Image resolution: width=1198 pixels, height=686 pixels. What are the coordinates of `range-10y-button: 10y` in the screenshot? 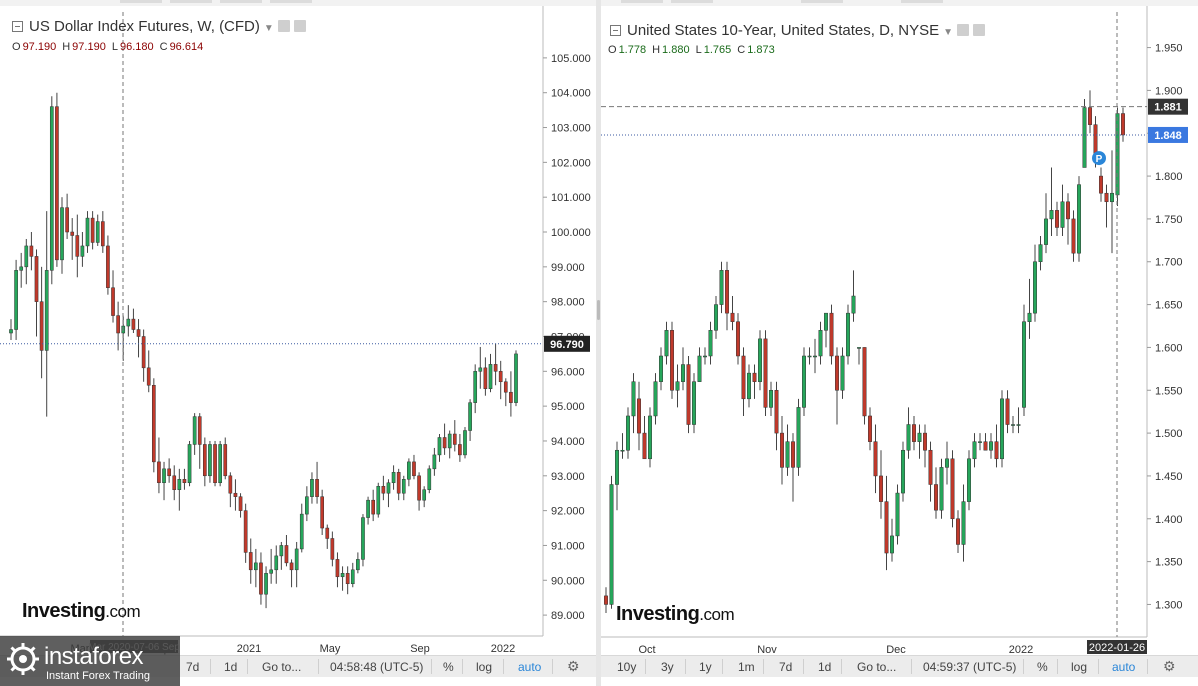 It's located at (627, 667).